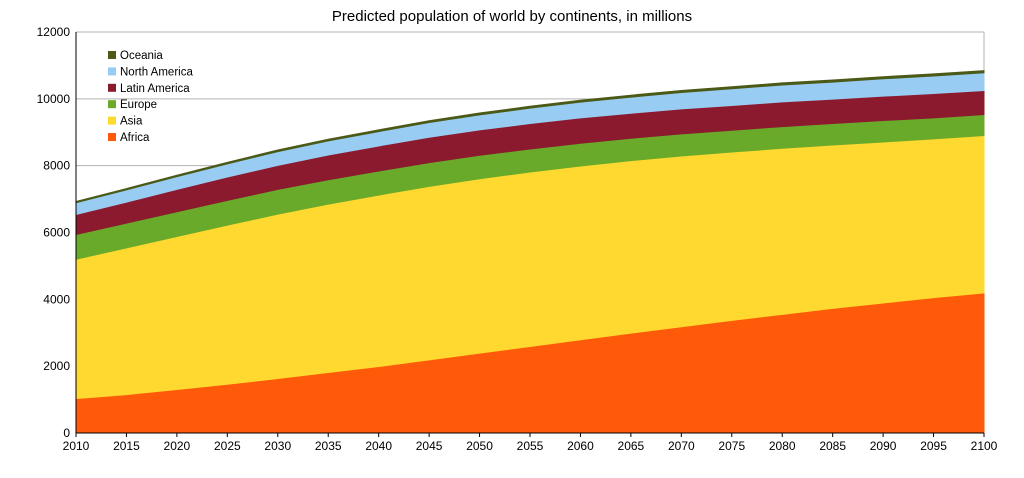 The height and width of the screenshot is (478, 1024). I want to click on legend-label-asia: Asia, so click(131, 122).